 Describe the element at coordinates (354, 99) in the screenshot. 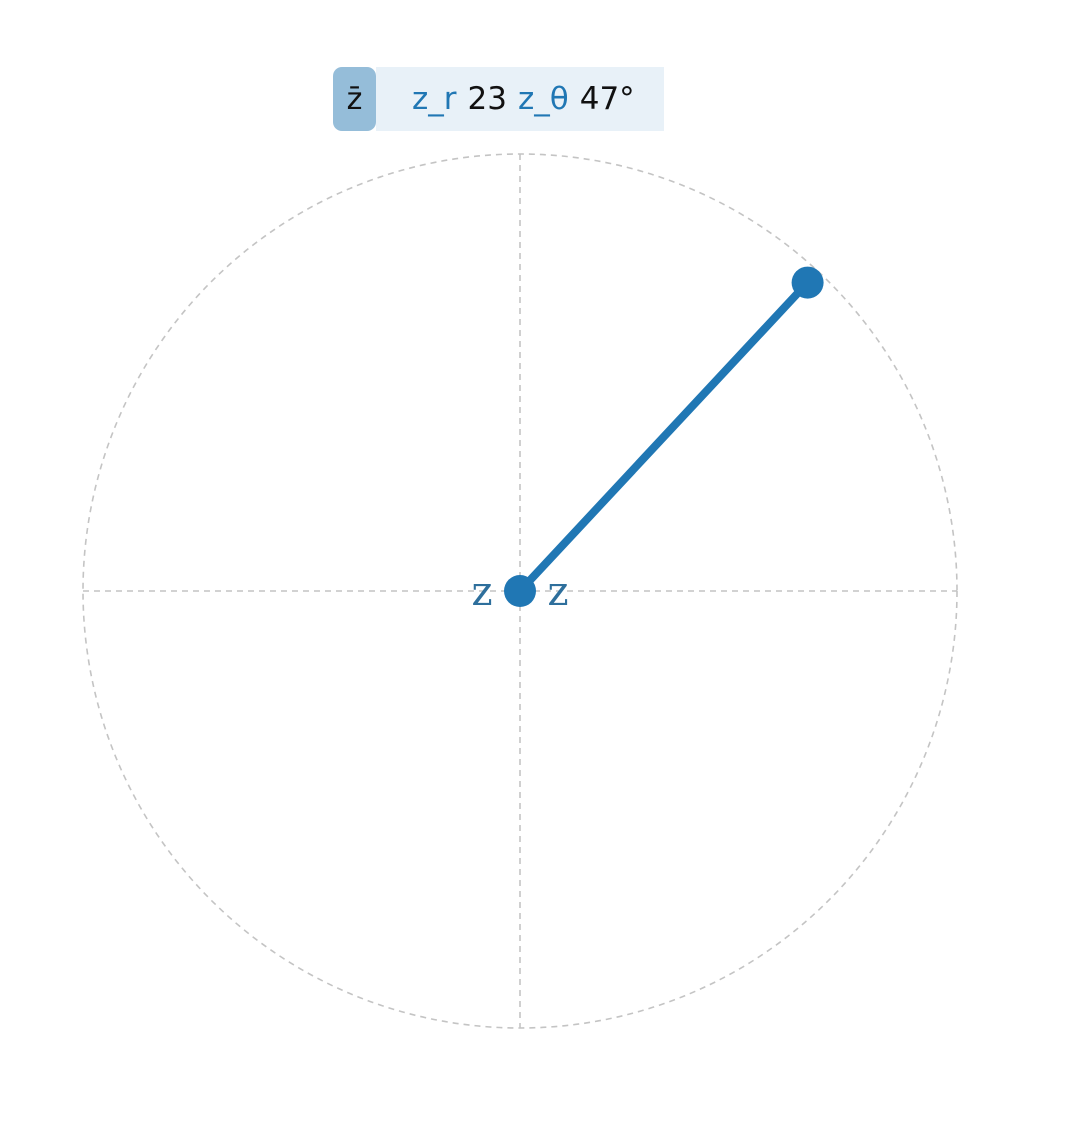

I see `conjugate-button: z̄` at that location.